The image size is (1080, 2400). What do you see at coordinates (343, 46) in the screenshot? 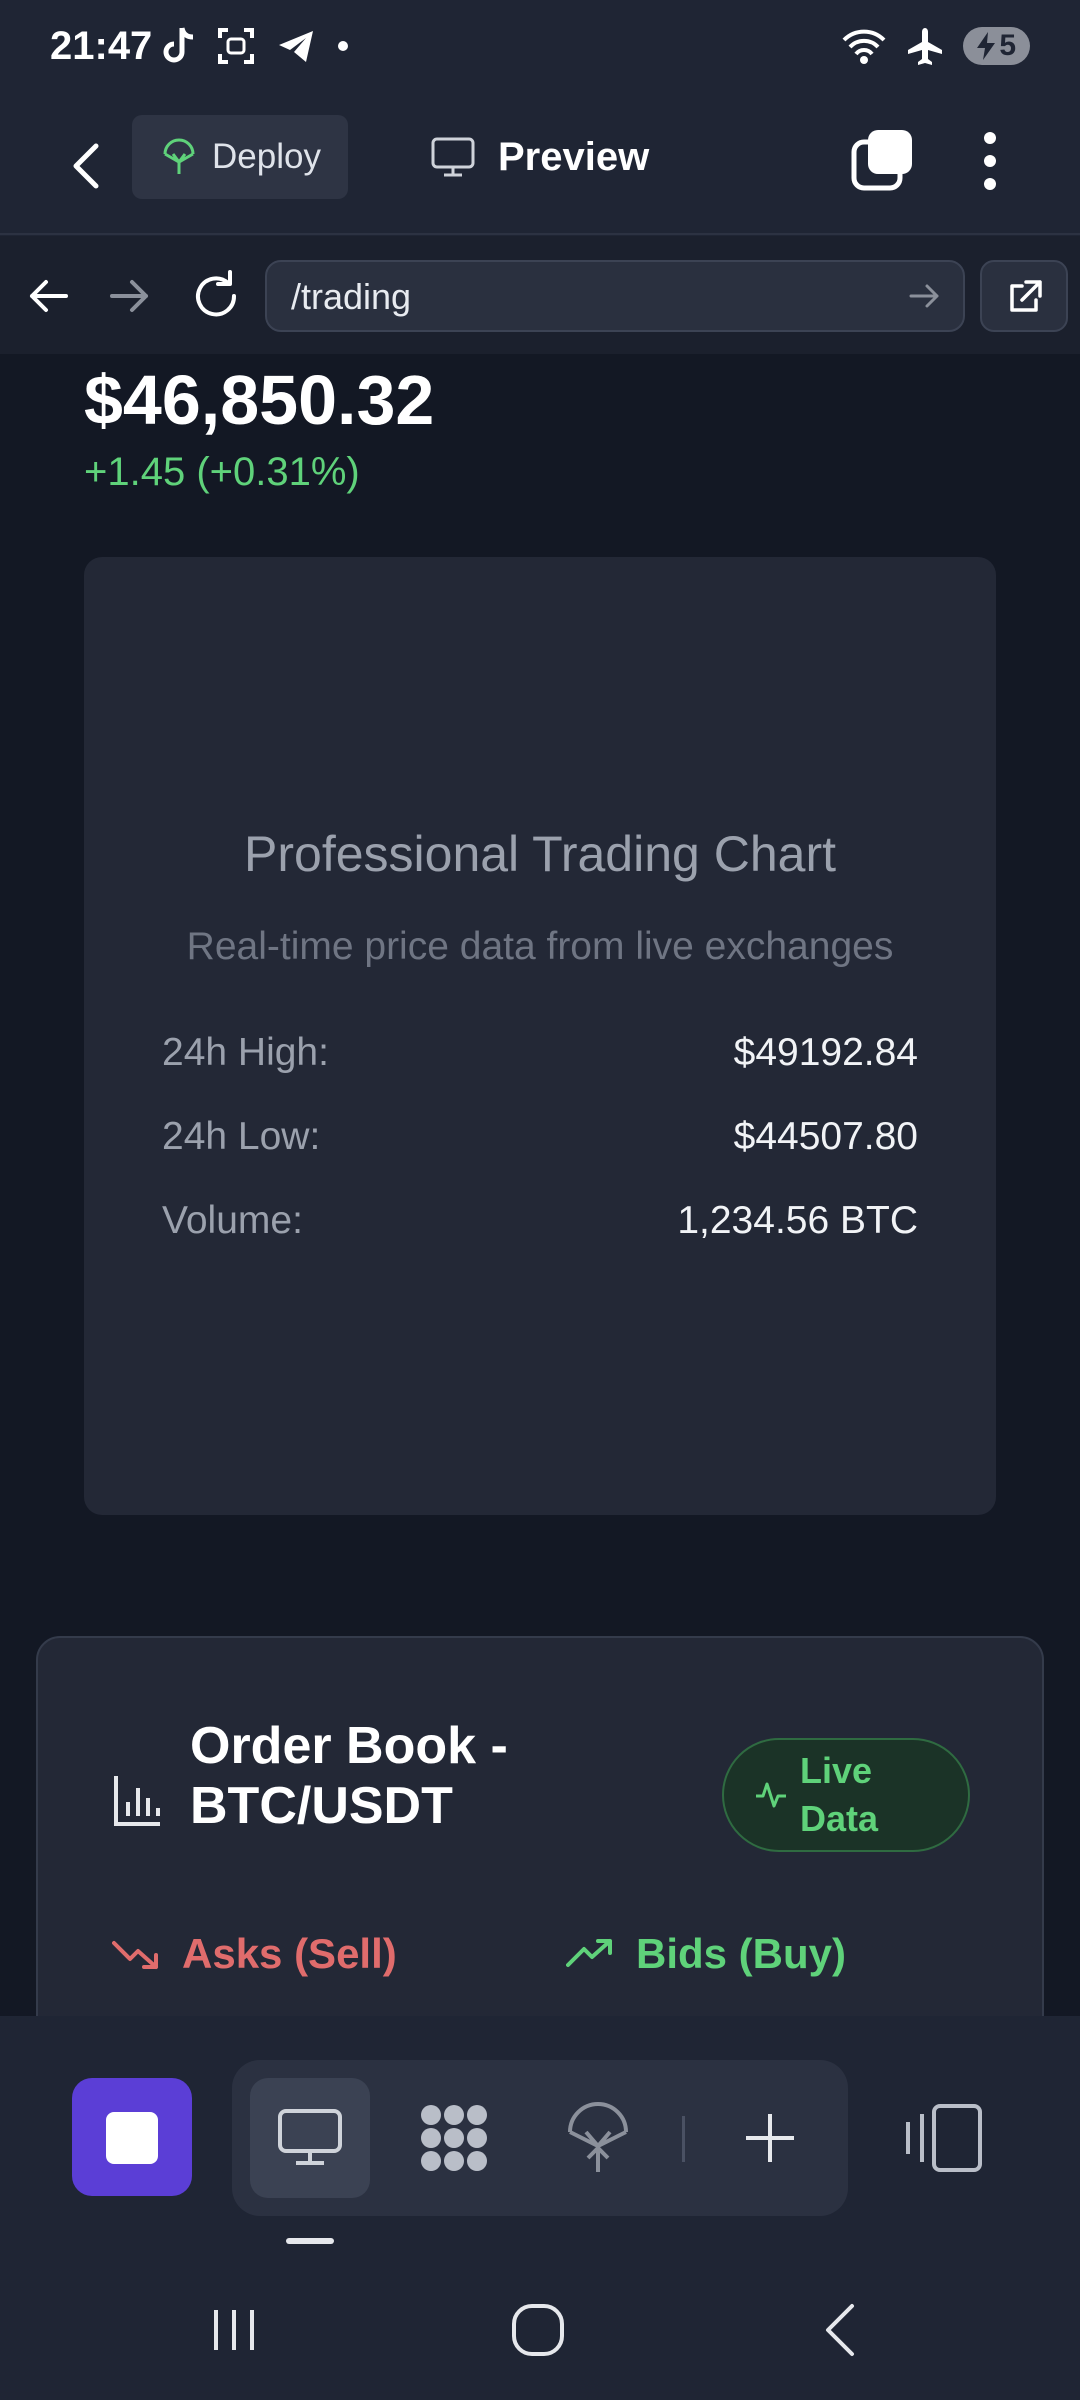
I see `dot-icon` at bounding box center [343, 46].